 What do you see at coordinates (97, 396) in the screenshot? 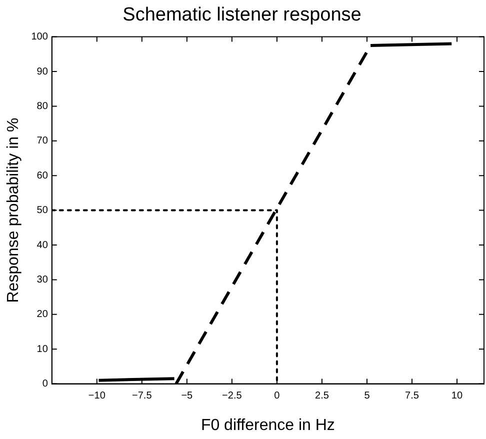
I see `x-tick-label: −10` at bounding box center [97, 396].